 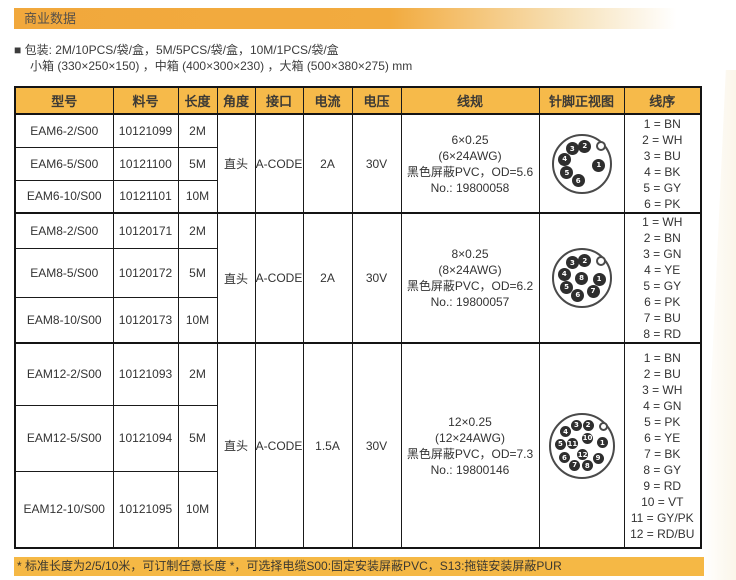 I want to click on model-cell: EAM6-10/S00, so click(x=64, y=196).